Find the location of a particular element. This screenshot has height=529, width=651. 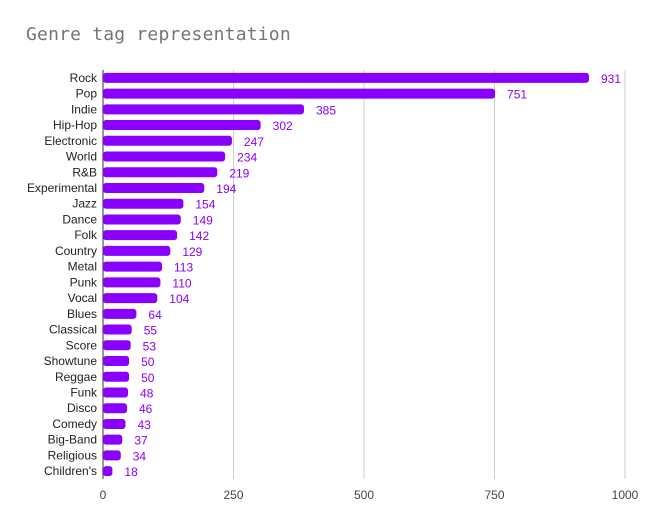

category-label: Indie is located at coordinates (84, 109).